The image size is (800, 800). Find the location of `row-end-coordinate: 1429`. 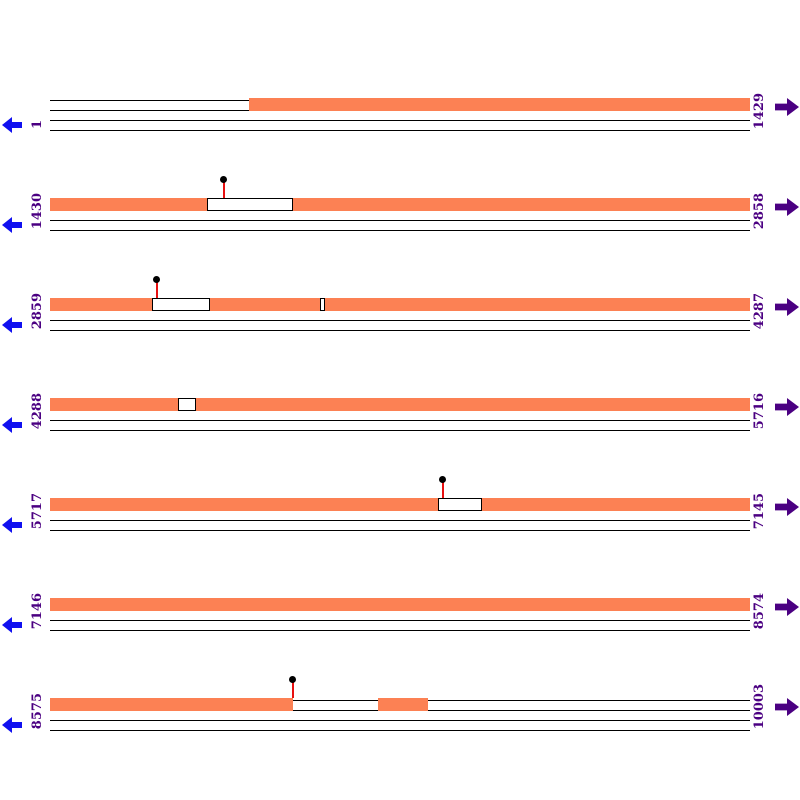

row-end-coordinate: 1429 is located at coordinates (759, 110).